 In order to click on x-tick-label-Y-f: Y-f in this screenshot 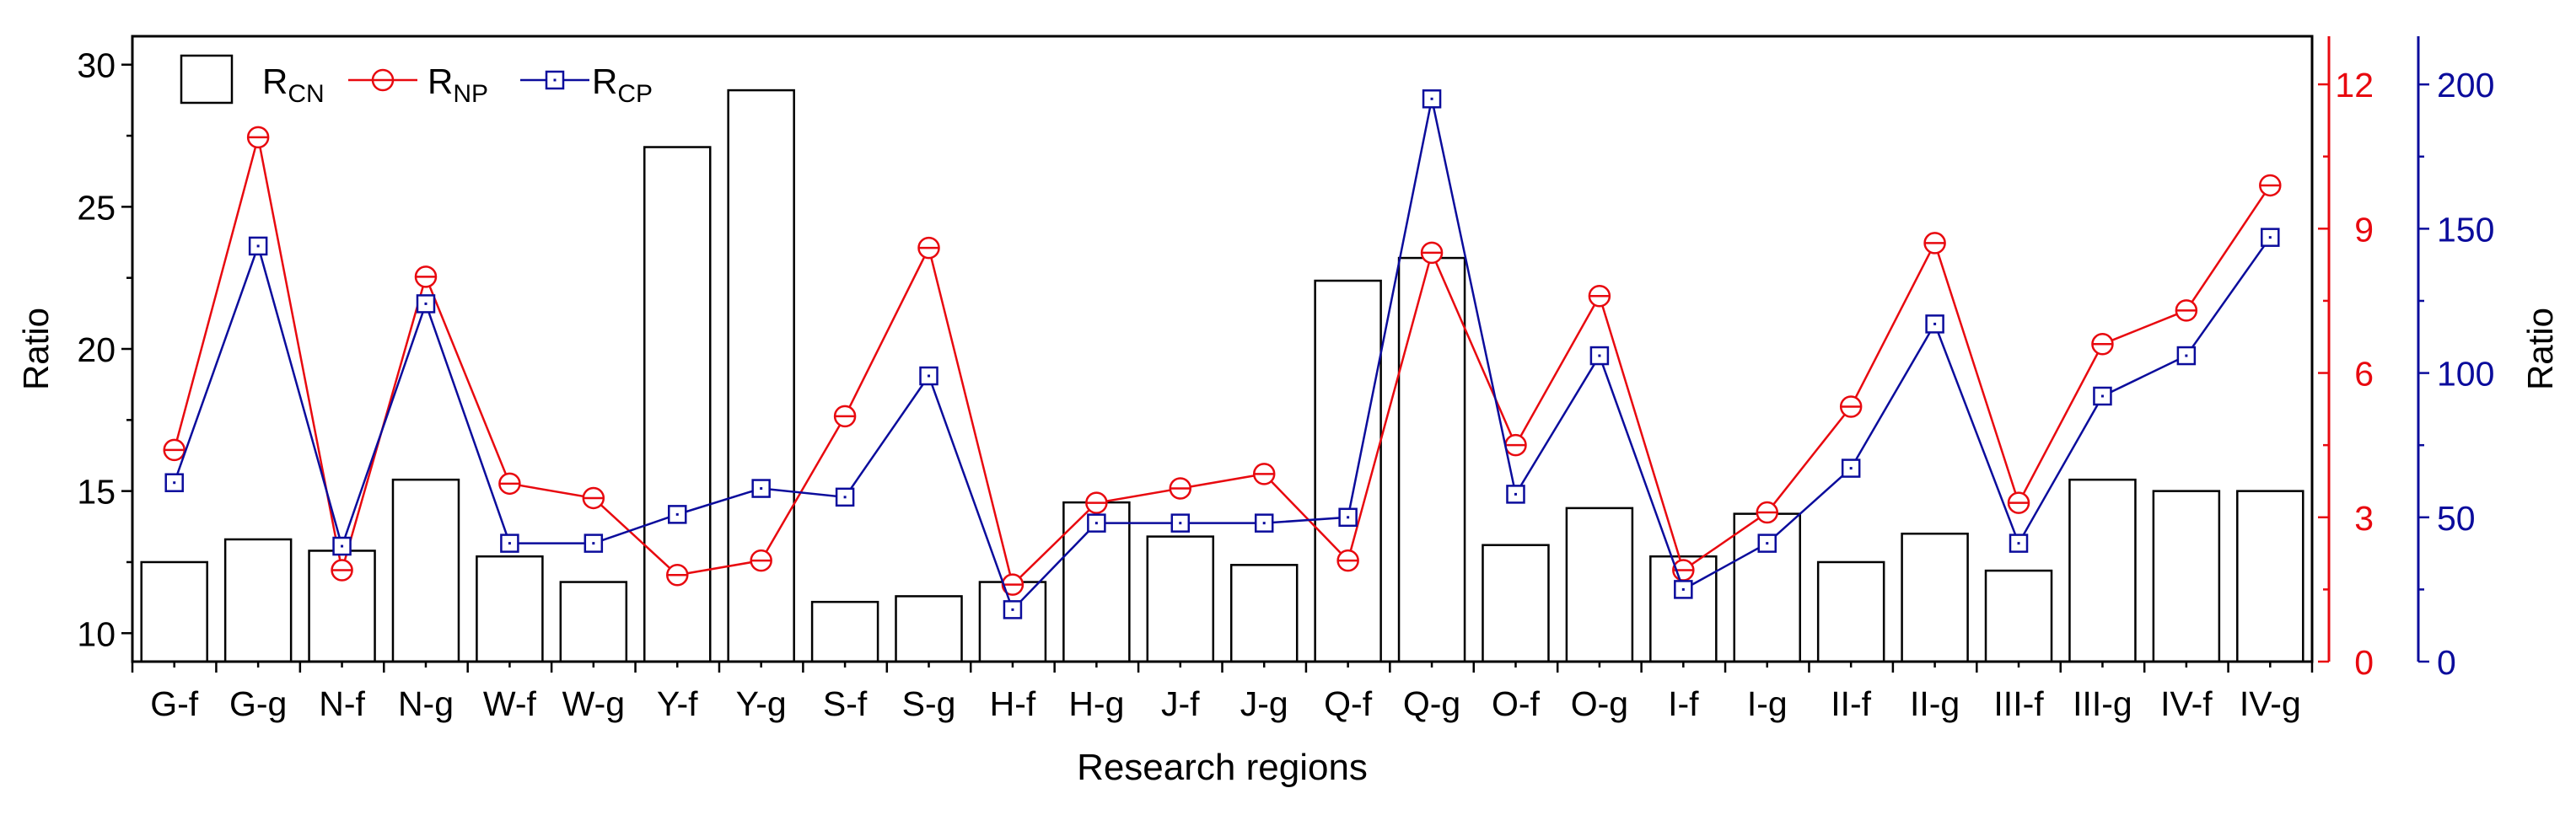, I will do `click(677, 703)`.